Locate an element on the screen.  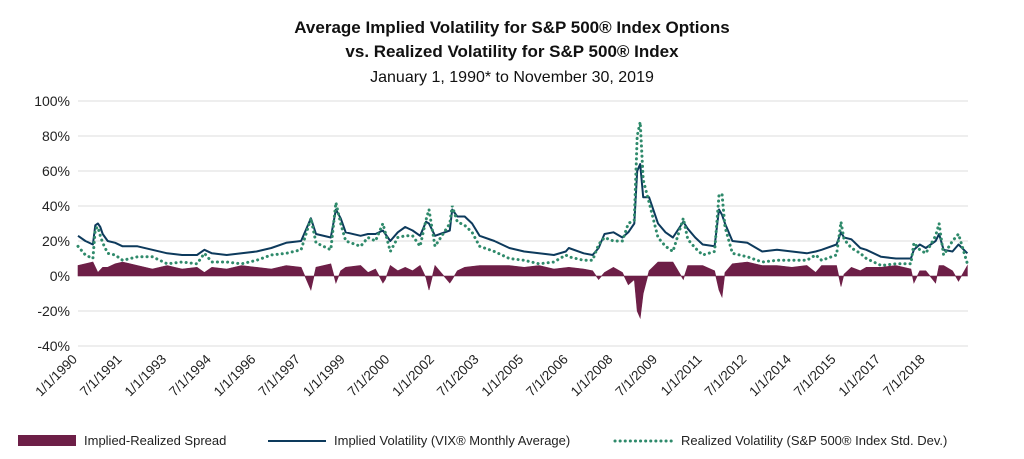
y-tick-label: 20% is located at coordinates (56, 241).